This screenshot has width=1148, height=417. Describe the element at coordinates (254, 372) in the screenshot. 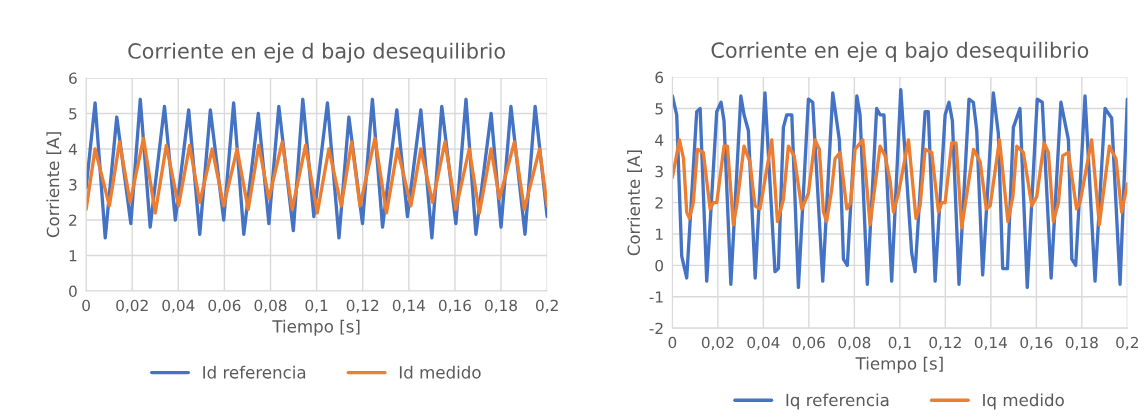

I see `legend-label: Id referencia` at that location.